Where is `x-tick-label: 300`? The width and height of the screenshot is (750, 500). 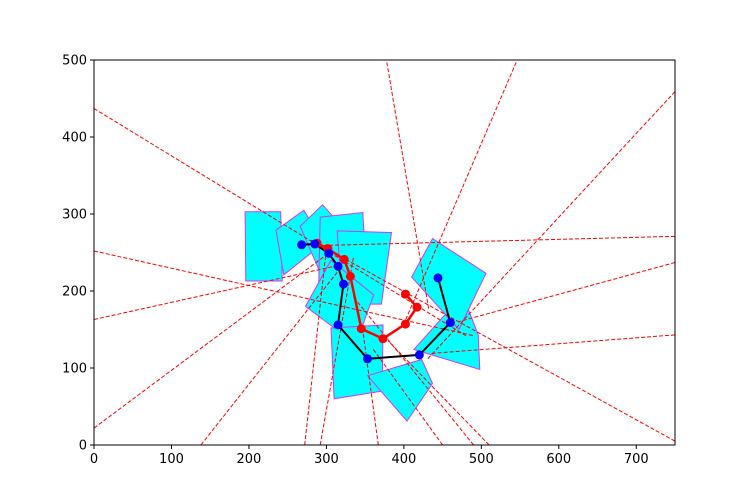 x-tick-label: 300 is located at coordinates (326, 459).